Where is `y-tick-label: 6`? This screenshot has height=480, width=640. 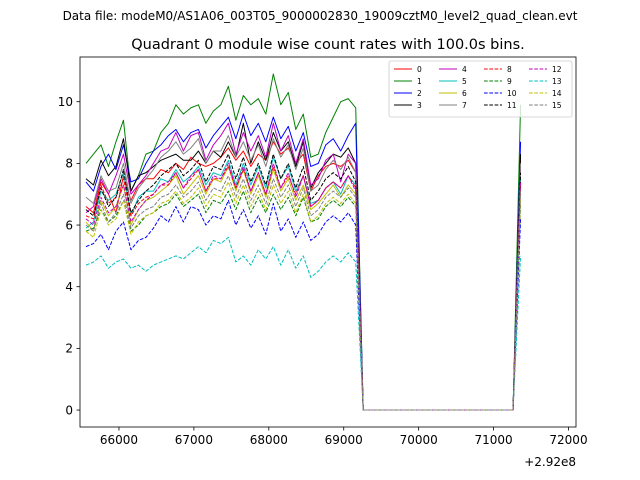 y-tick-label: 6 is located at coordinates (69, 225).